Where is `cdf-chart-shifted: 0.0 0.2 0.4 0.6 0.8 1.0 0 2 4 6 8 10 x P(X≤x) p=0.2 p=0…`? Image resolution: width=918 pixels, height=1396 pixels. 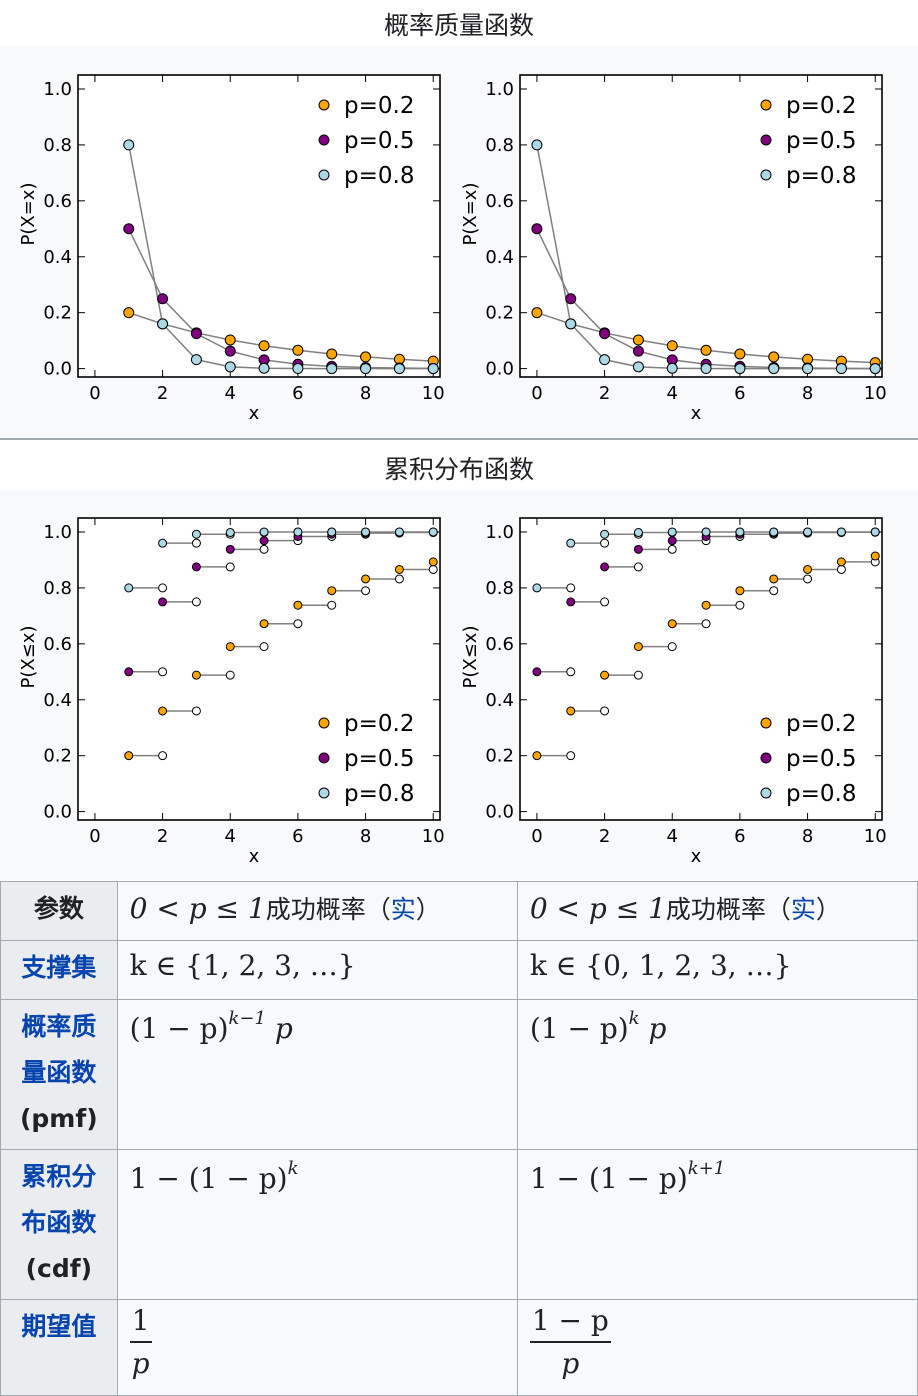
cdf-chart-shifted: 0.0 0.2 0.4 0.6 0.8 1.0 0 2 4 6 8 10 x P(X≤x) p=0.2 p=0… is located at coordinates (231, 692).